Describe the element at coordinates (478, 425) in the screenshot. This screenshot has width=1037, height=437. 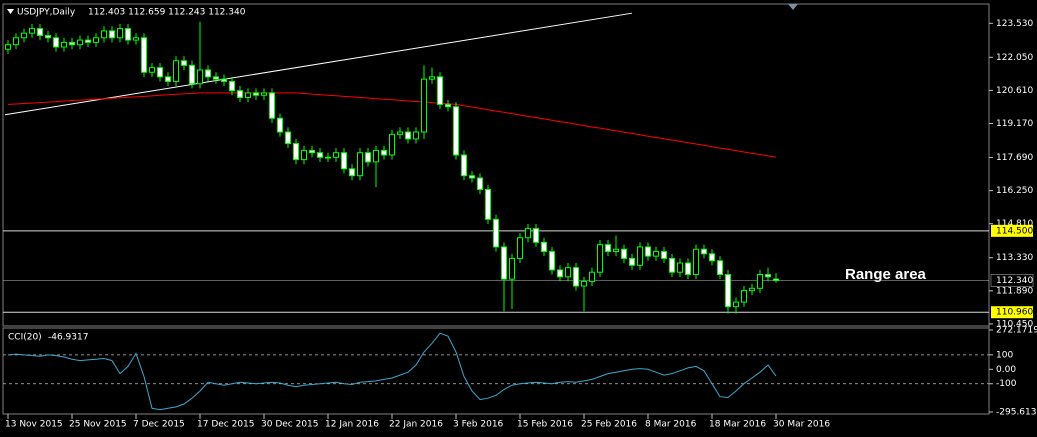
I see `x-tick-label: 3 Feb 2016` at that location.